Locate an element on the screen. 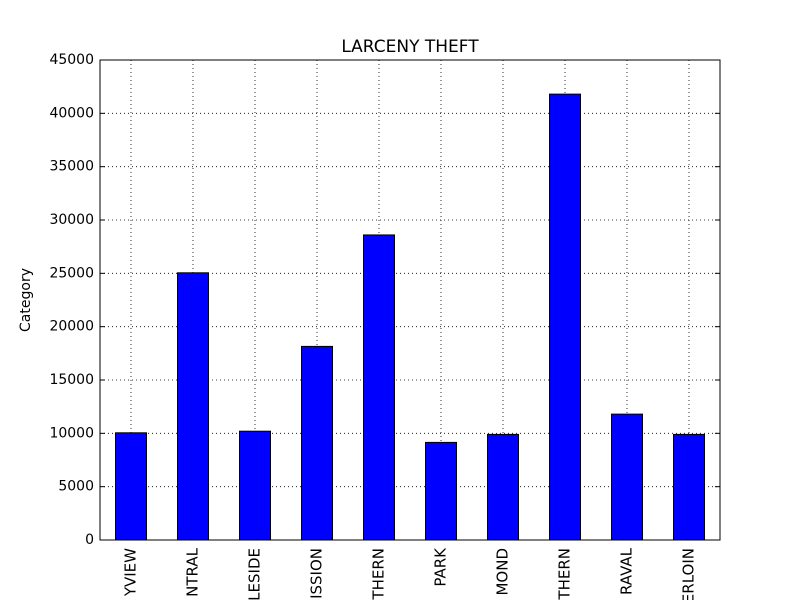 The height and width of the screenshot is (600, 800). x-tick-label: NTRAL is located at coordinates (193, 571).